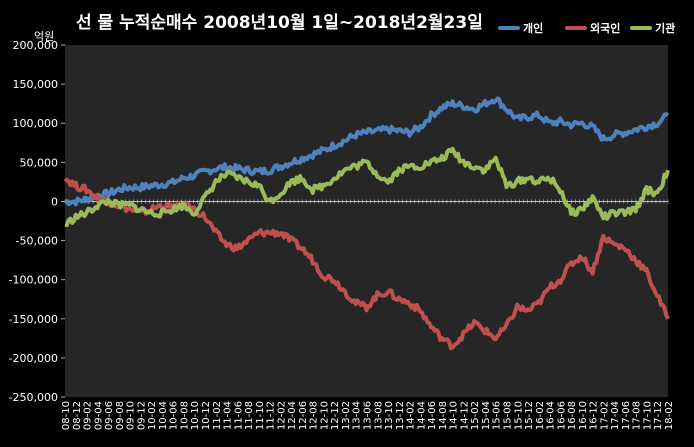 Image resolution: width=694 pixels, height=447 pixels. Describe the element at coordinates (314, 415) in the screenshot. I see `x-tick-label: 12-08` at that location.